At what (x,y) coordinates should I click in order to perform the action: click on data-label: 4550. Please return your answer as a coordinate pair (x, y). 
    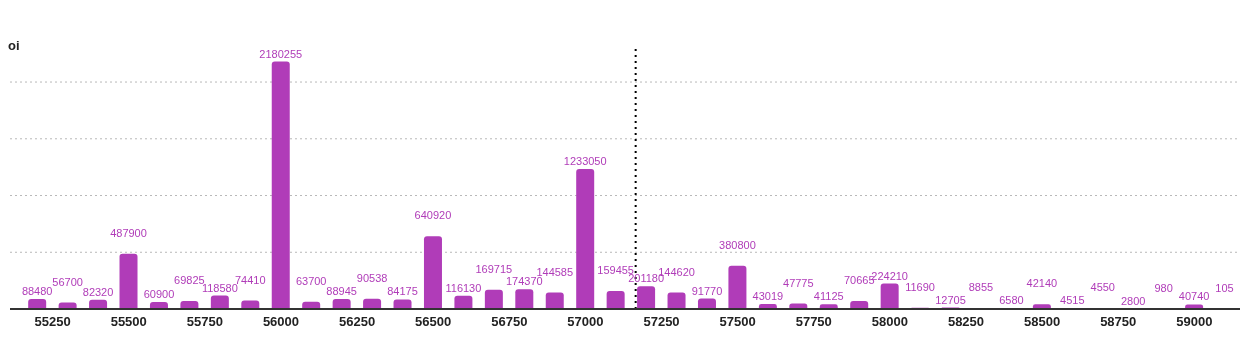
    Looking at the image, I should click on (1103, 287).